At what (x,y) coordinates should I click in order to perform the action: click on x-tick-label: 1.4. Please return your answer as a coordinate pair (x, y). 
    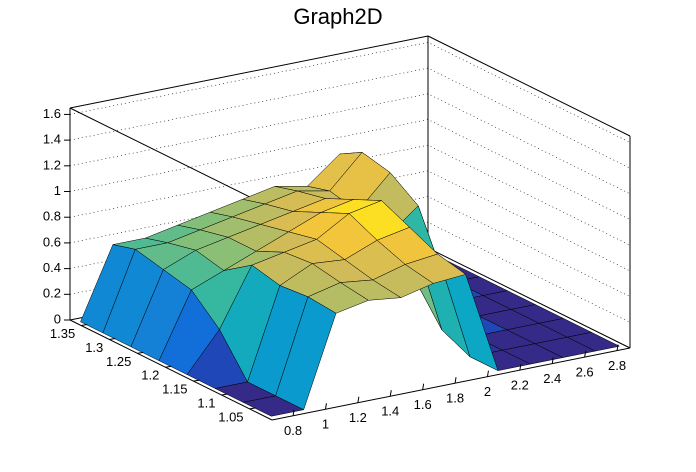
    Looking at the image, I should click on (390, 411).